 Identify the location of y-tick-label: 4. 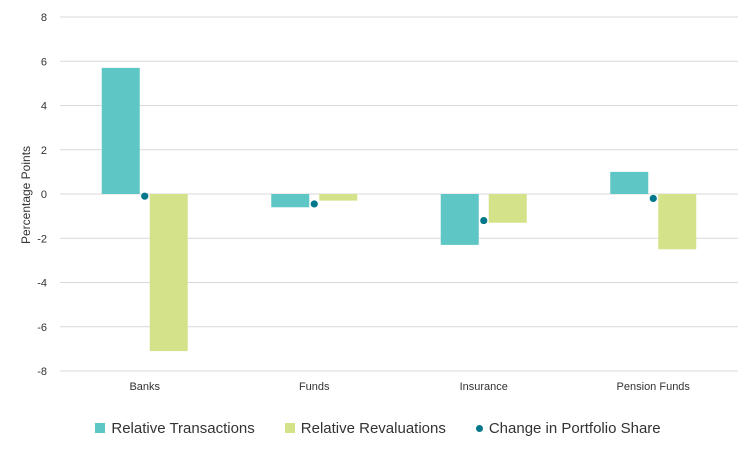
(44, 107).